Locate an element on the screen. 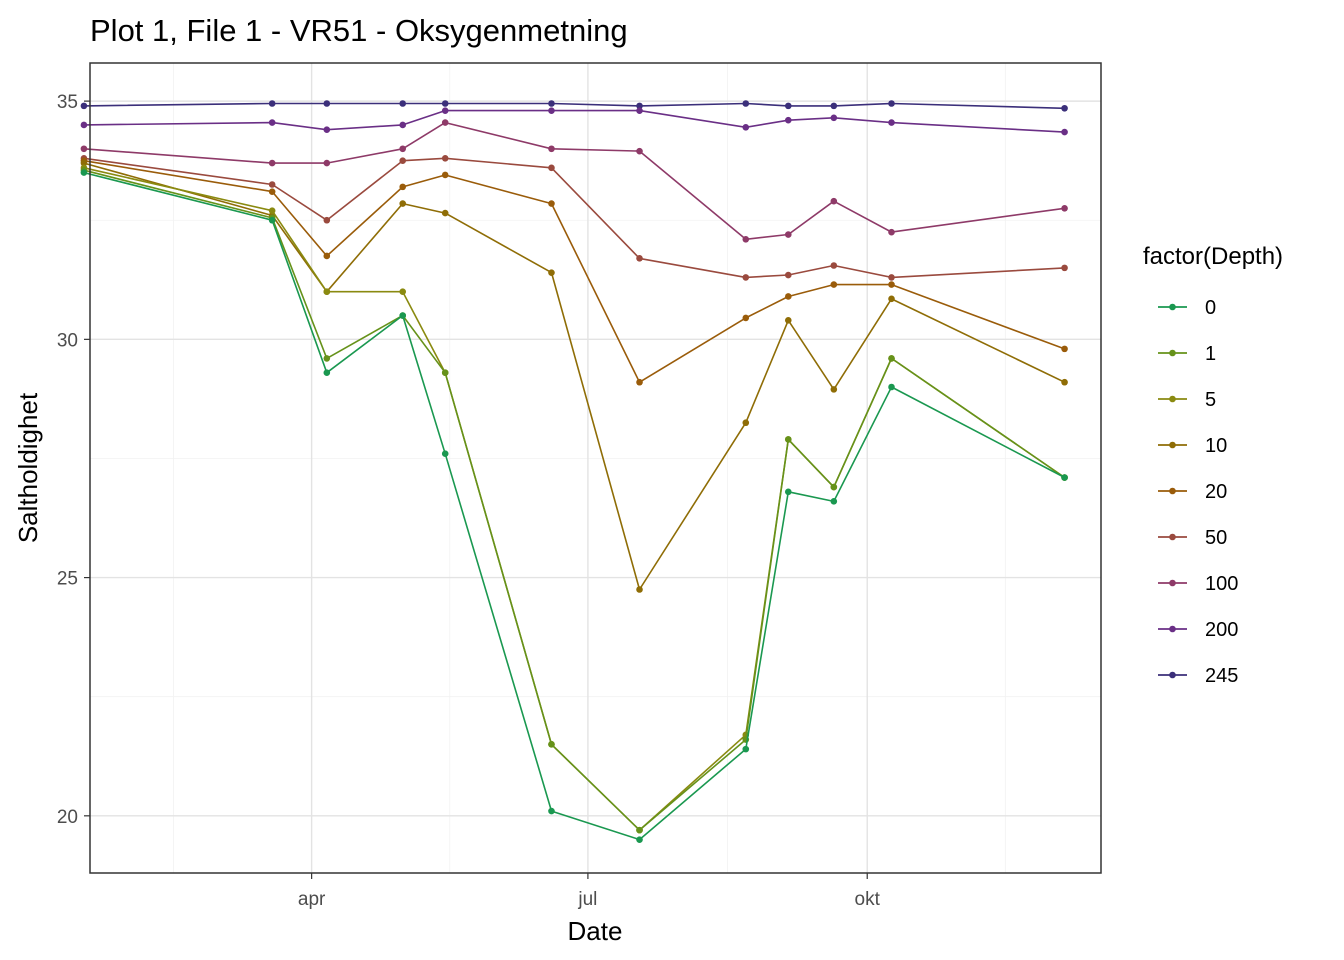 This screenshot has width=1344, height=960. legend-label: 5 is located at coordinates (1210, 400).